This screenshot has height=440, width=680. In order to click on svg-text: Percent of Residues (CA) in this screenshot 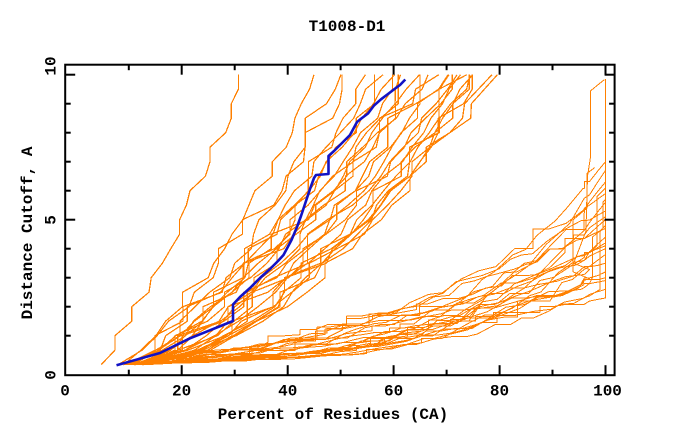, I will do `click(333, 415)`.